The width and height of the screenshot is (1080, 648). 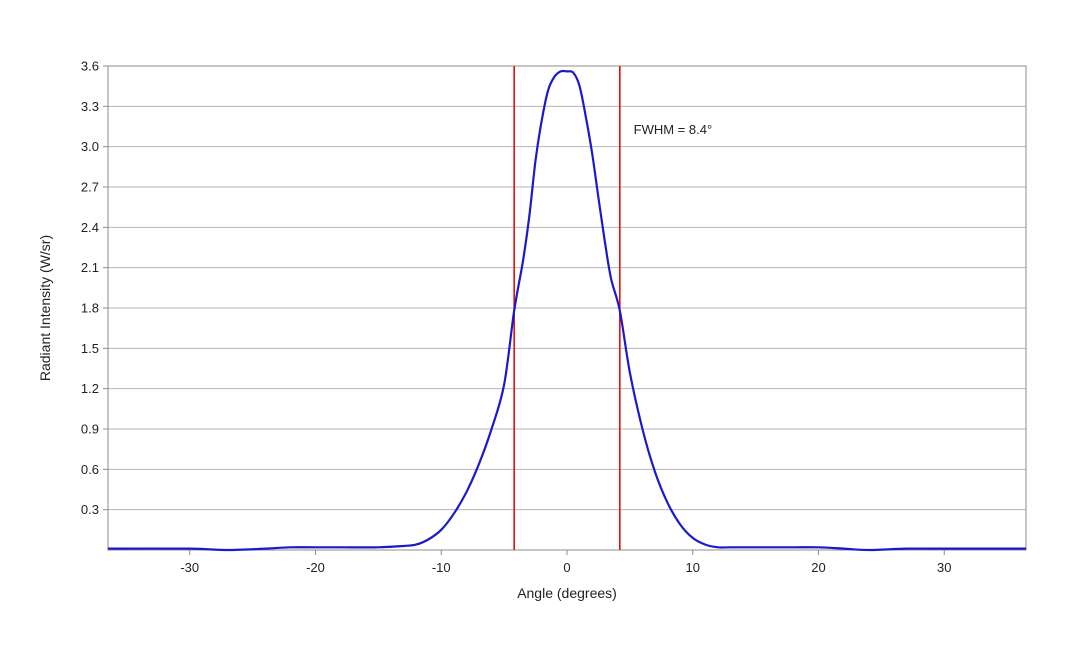 What do you see at coordinates (566, 567) in the screenshot?
I see `x-tick-label: 0` at bounding box center [566, 567].